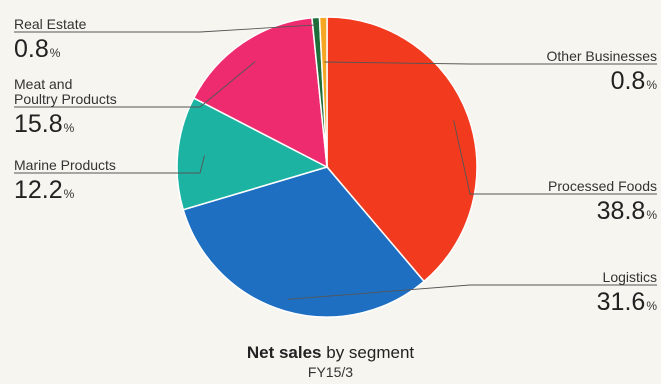 This screenshot has width=661, height=384. I want to click on slice-label-real-estate: Real Estate, so click(50, 24).